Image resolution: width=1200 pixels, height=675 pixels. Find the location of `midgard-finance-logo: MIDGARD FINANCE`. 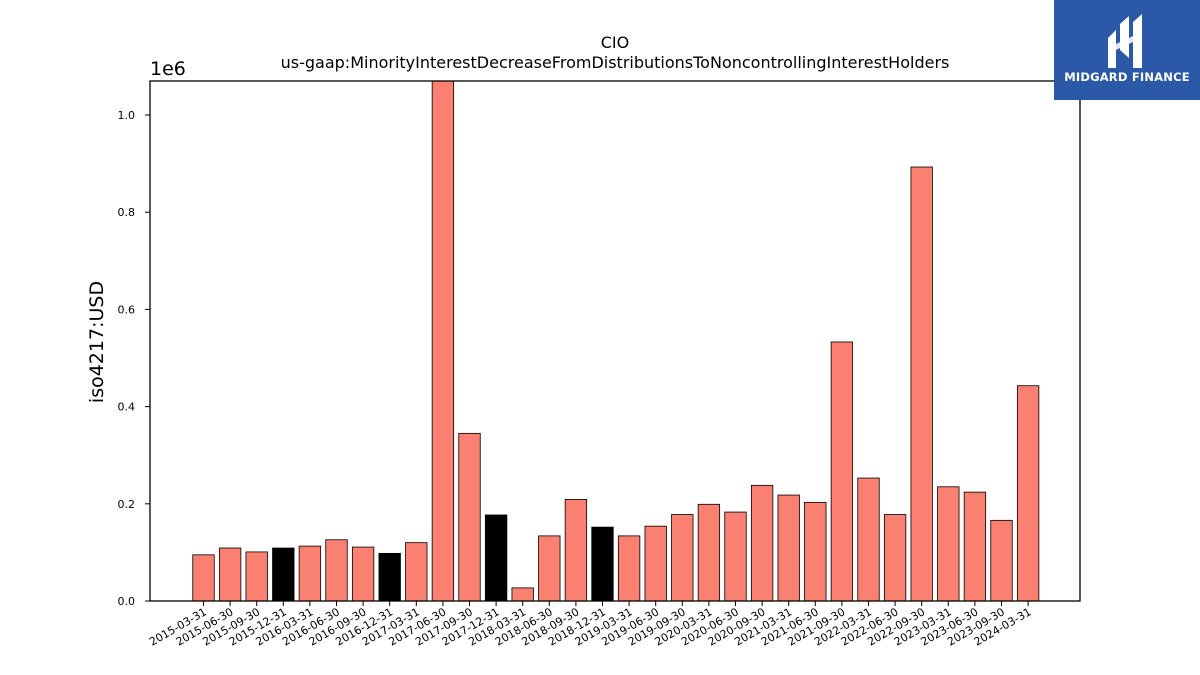

midgard-finance-logo: MIDGARD FINANCE is located at coordinates (1127, 50).